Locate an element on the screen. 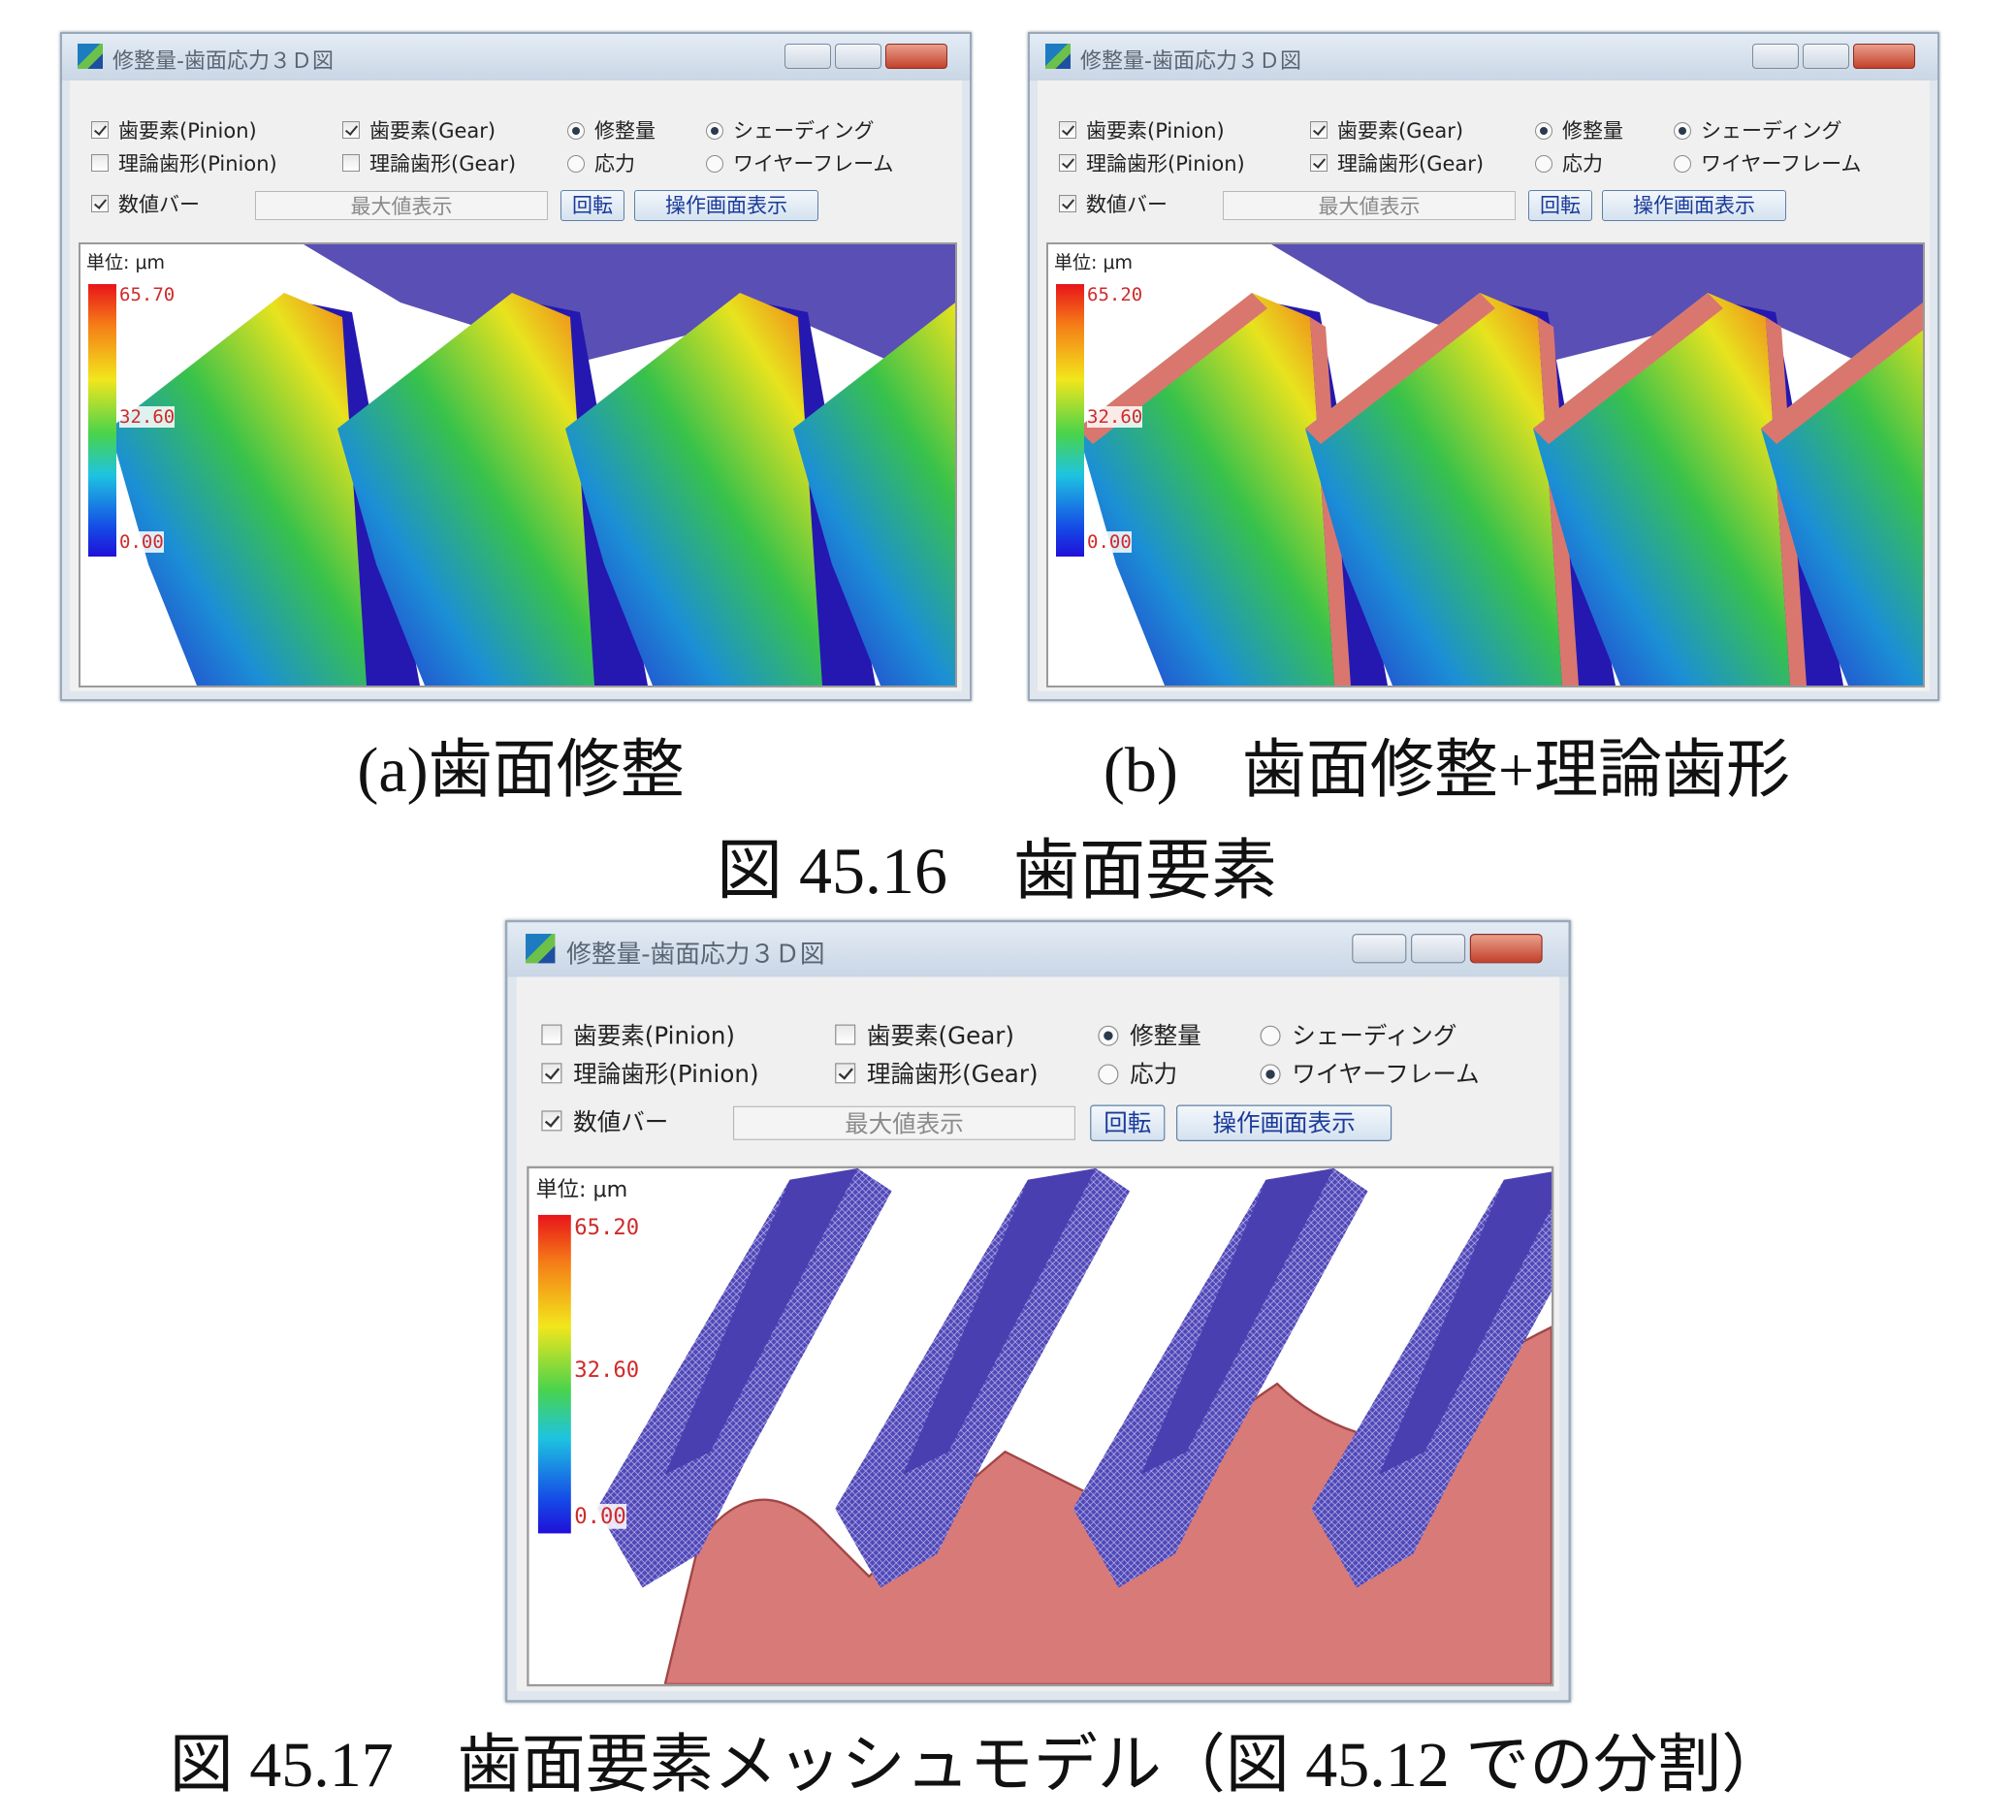  maximize-button is located at coordinates (858, 57).